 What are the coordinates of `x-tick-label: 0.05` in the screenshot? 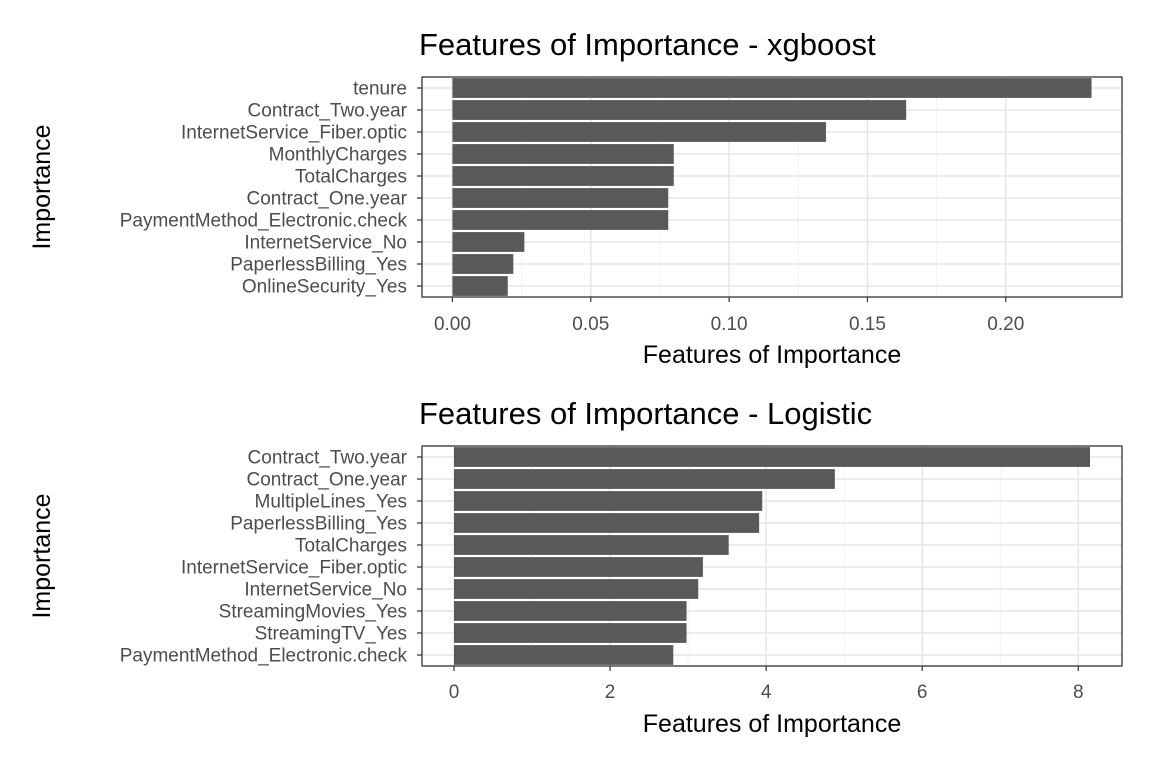 It's located at (590, 324).